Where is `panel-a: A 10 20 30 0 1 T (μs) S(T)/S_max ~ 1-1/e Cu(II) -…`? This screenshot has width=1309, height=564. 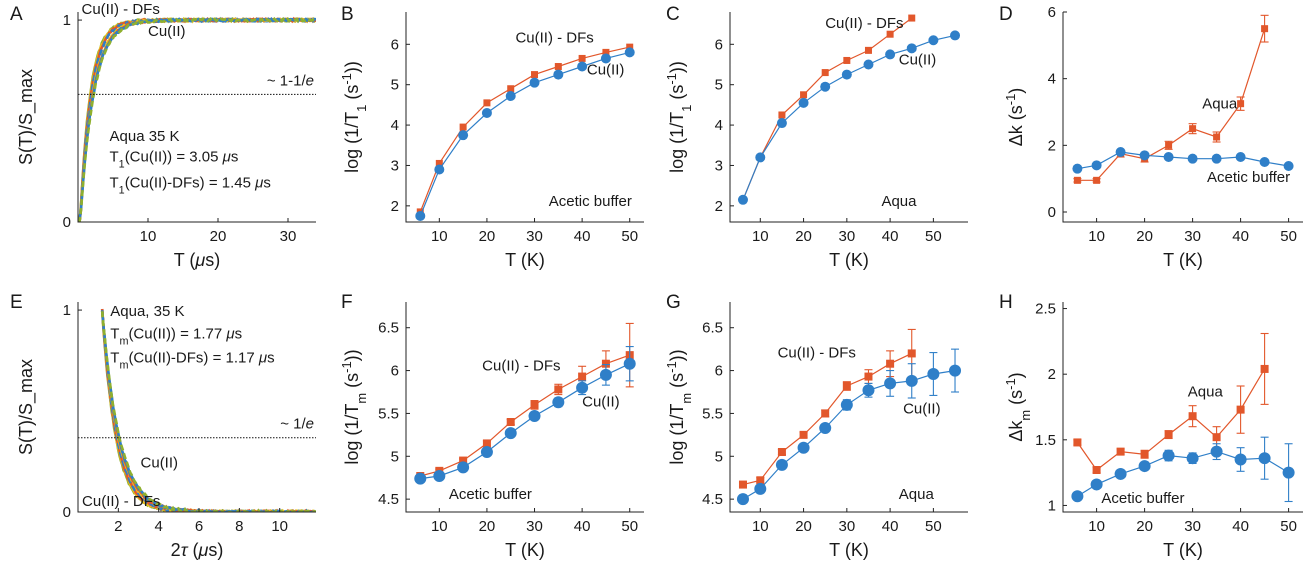 panel-a: A 10 20 30 0 1 T (μs) S(T)/S_max ~ 1-1/e Cu(II) -… is located at coordinates (163, 135).